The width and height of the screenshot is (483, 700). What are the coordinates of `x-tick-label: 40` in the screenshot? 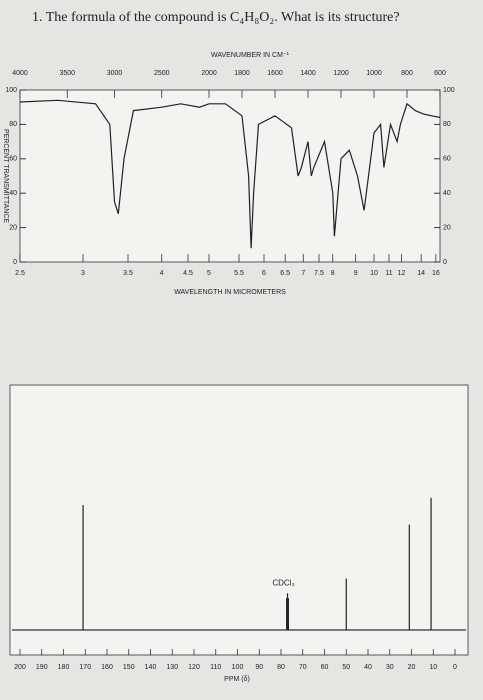 It's located at (368, 667).